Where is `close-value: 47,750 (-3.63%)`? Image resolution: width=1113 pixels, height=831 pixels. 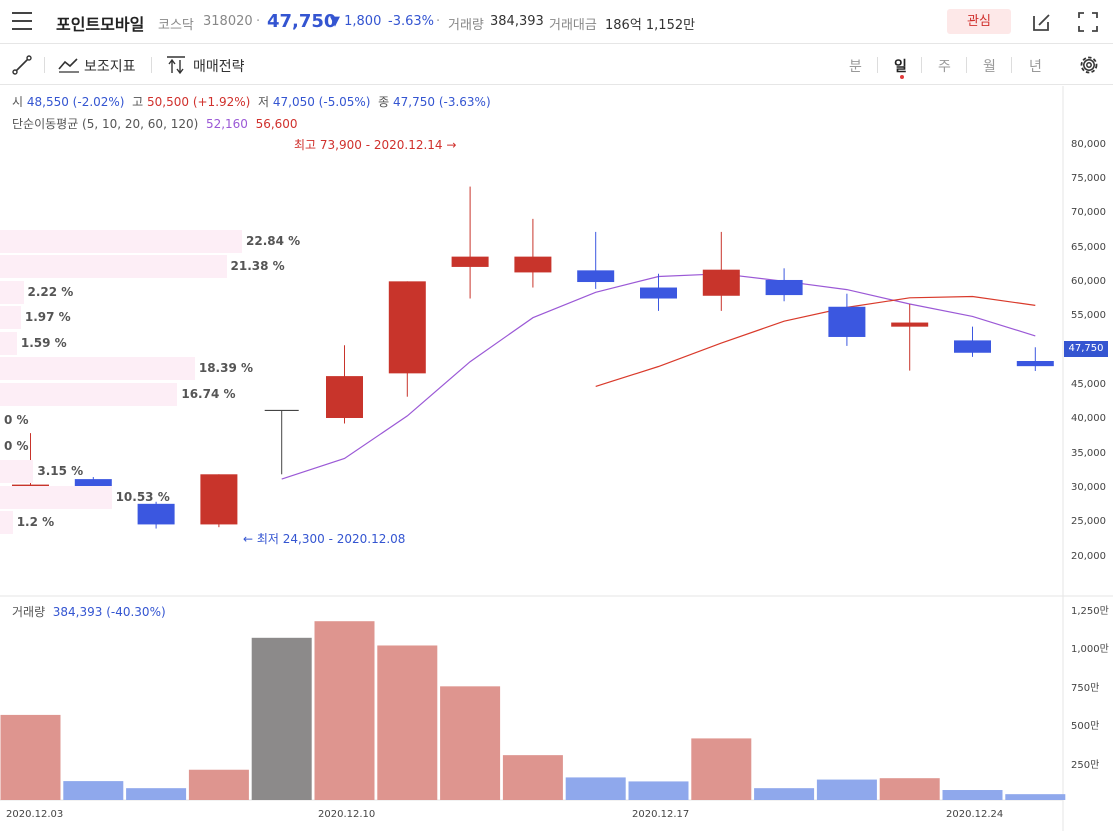 close-value: 47,750 (-3.63%) is located at coordinates (442, 102).